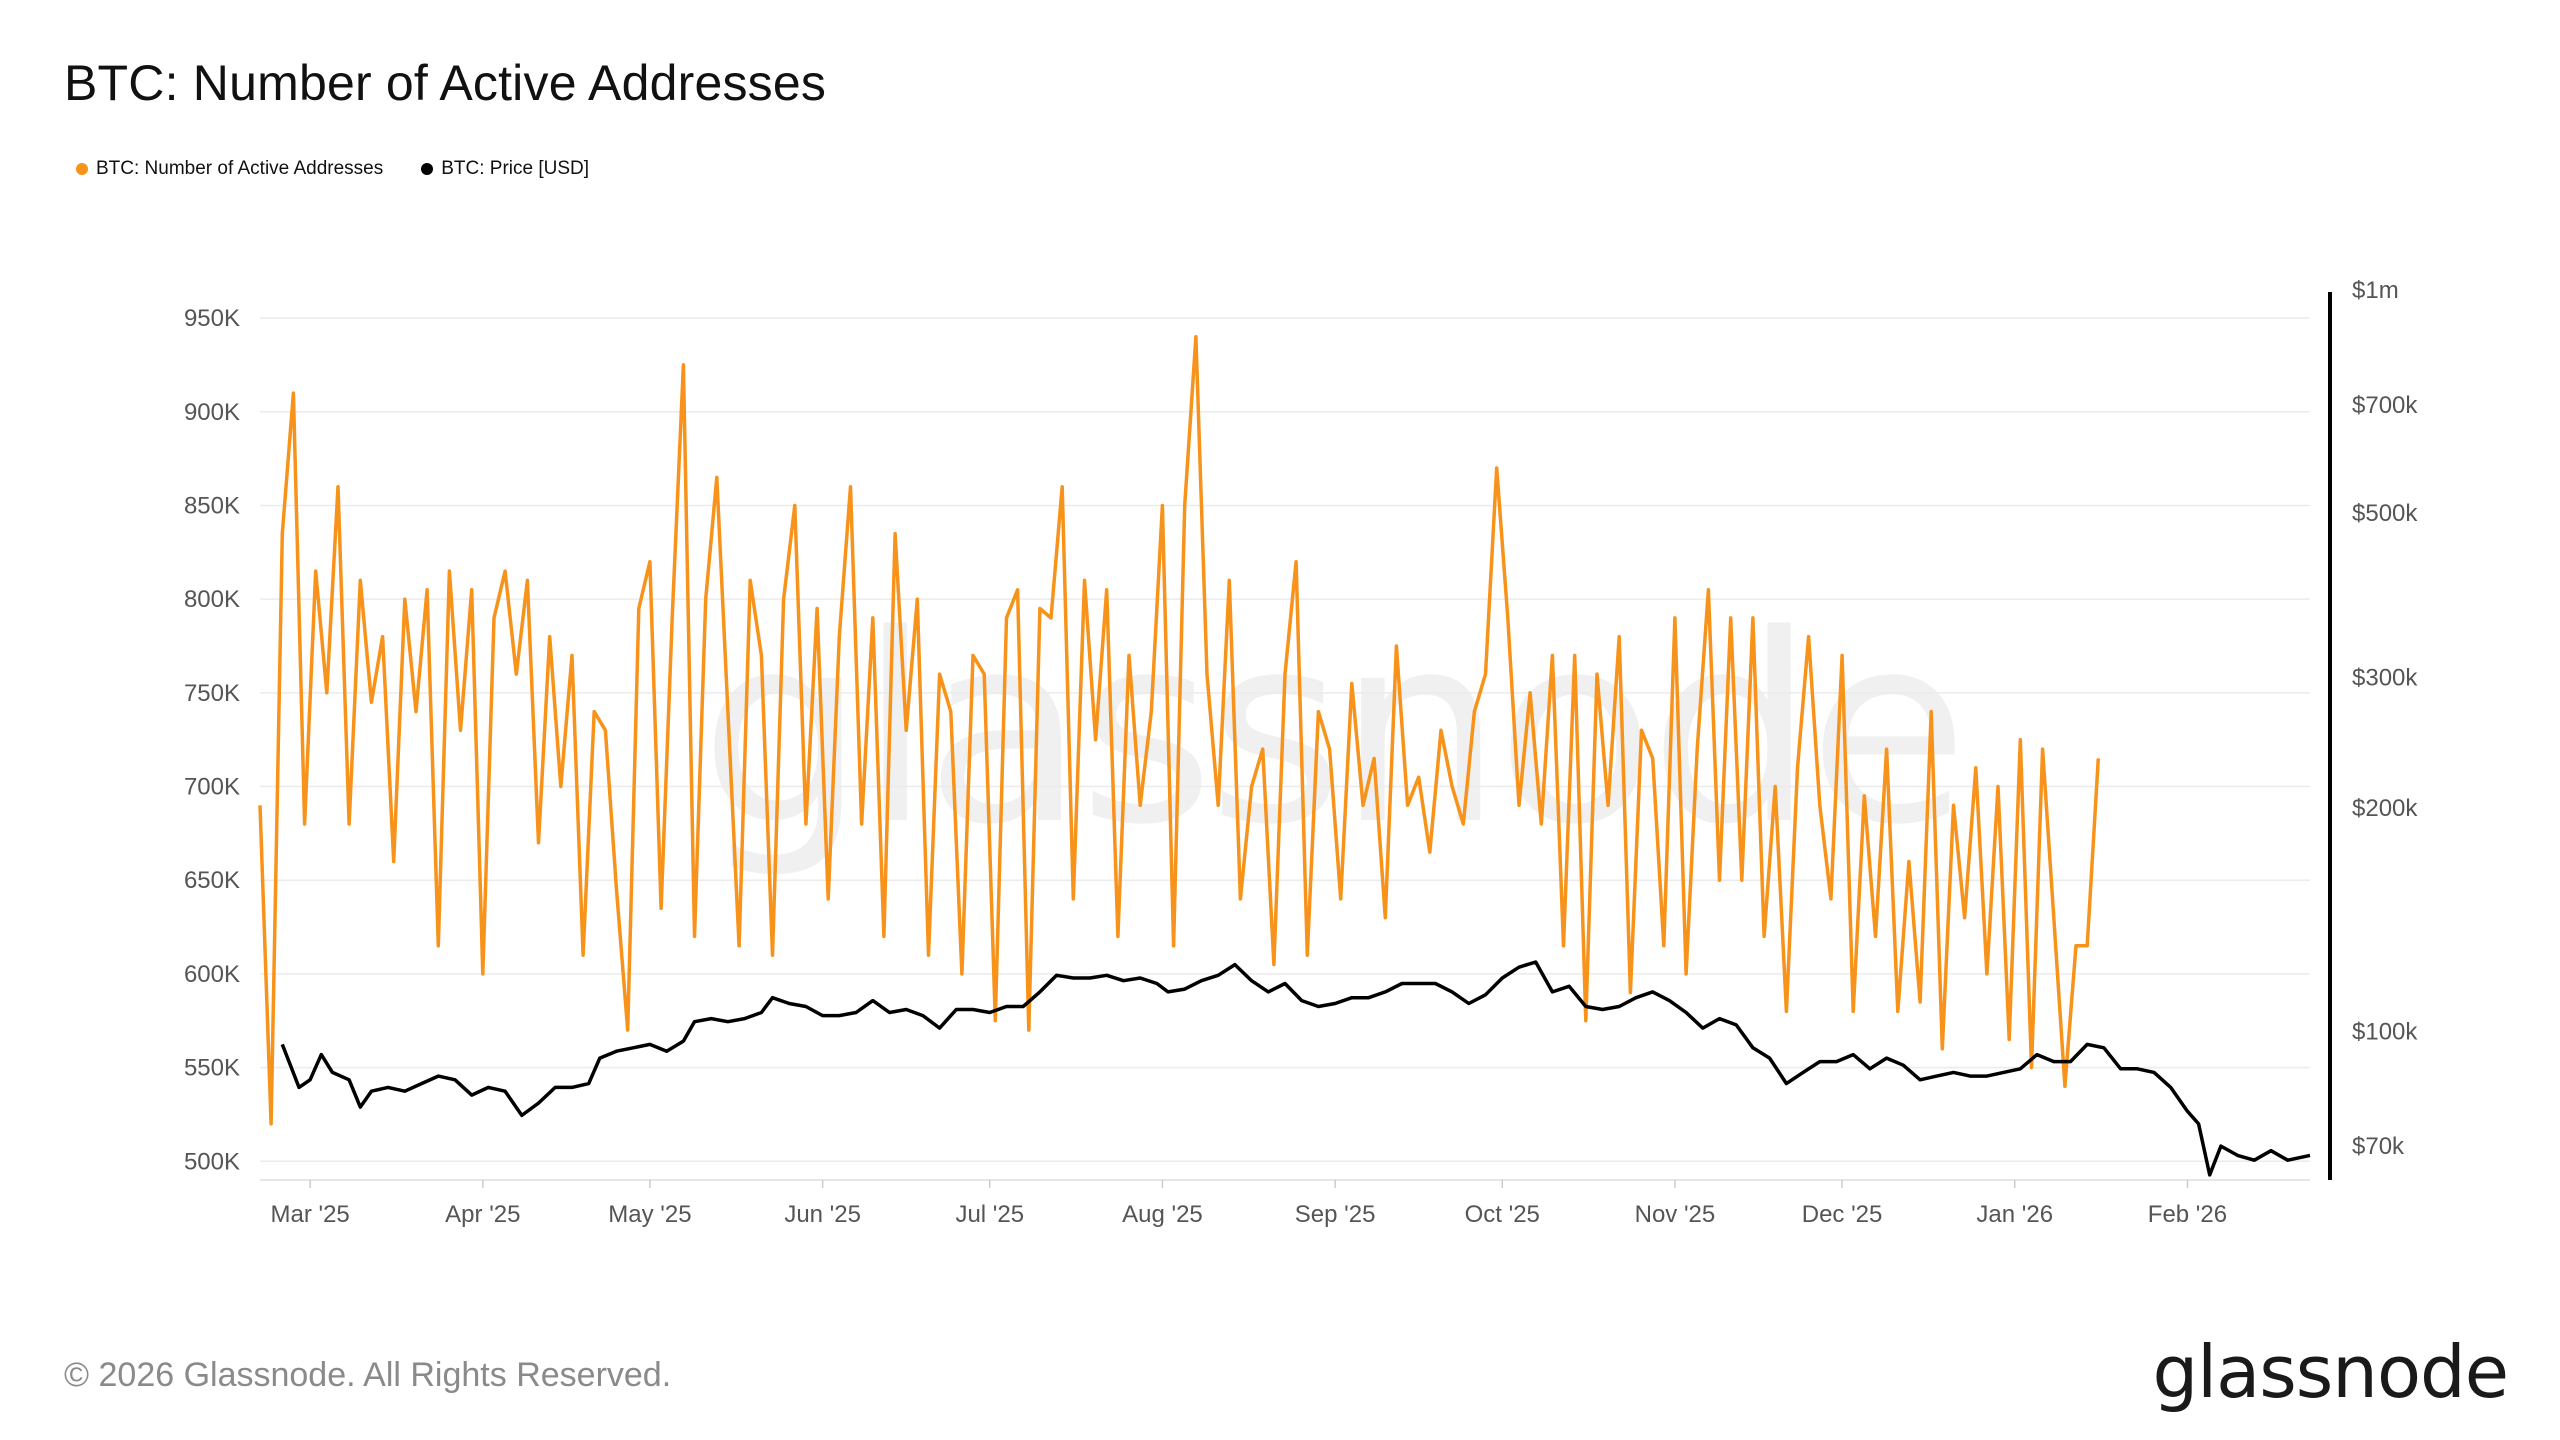 The image size is (2560, 1440). I want to click on y-left-tick-label: 850K, so click(212, 505).